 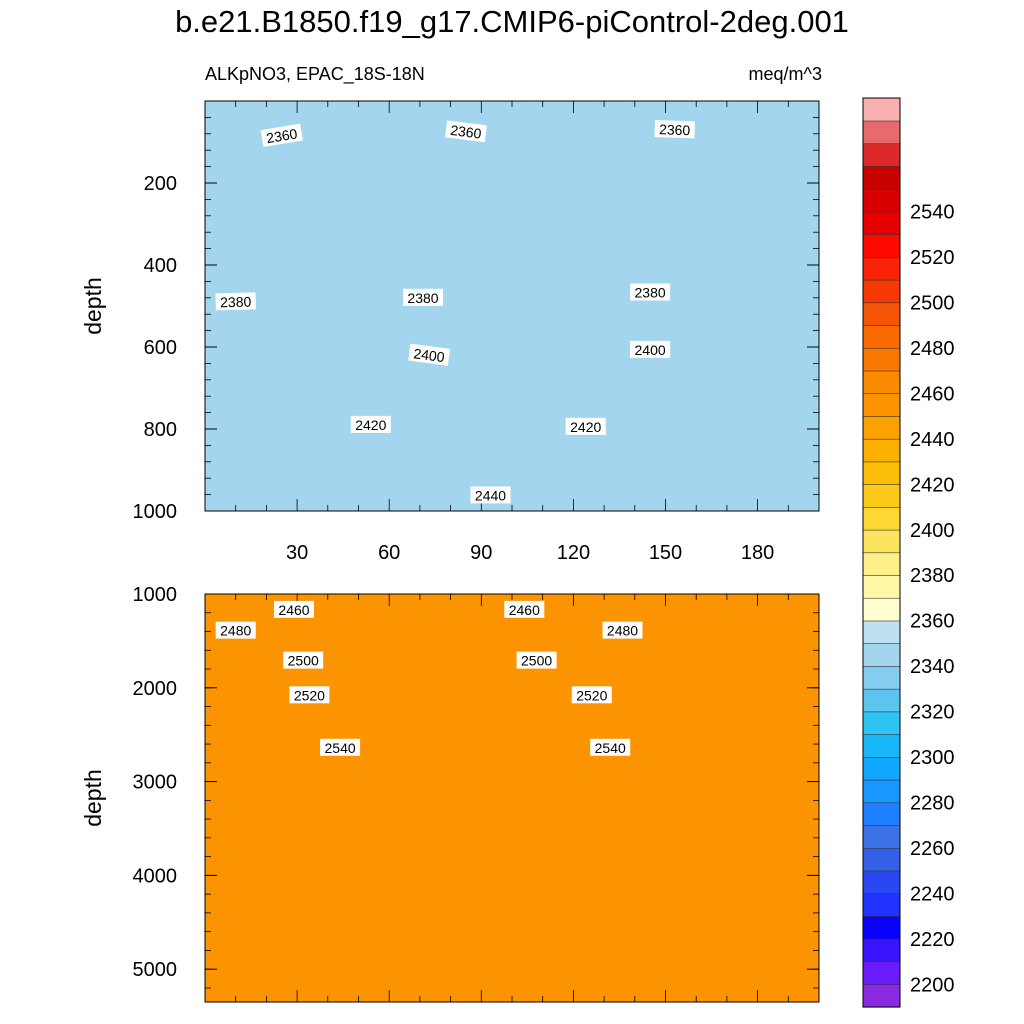 I want to click on colorbar-tick-label: 2300, so click(x=932, y=758).